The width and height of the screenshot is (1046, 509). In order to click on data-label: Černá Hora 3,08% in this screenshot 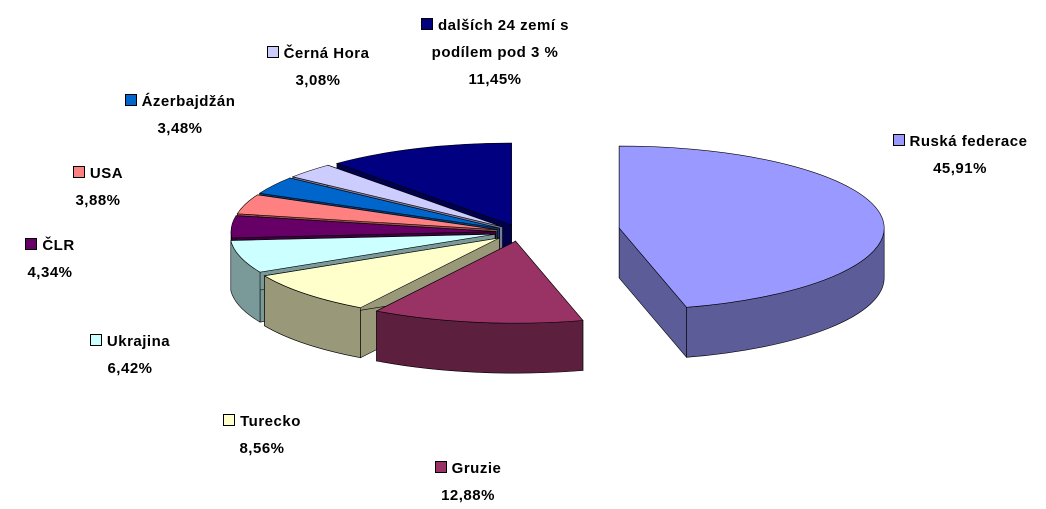, I will do `click(318, 67)`.